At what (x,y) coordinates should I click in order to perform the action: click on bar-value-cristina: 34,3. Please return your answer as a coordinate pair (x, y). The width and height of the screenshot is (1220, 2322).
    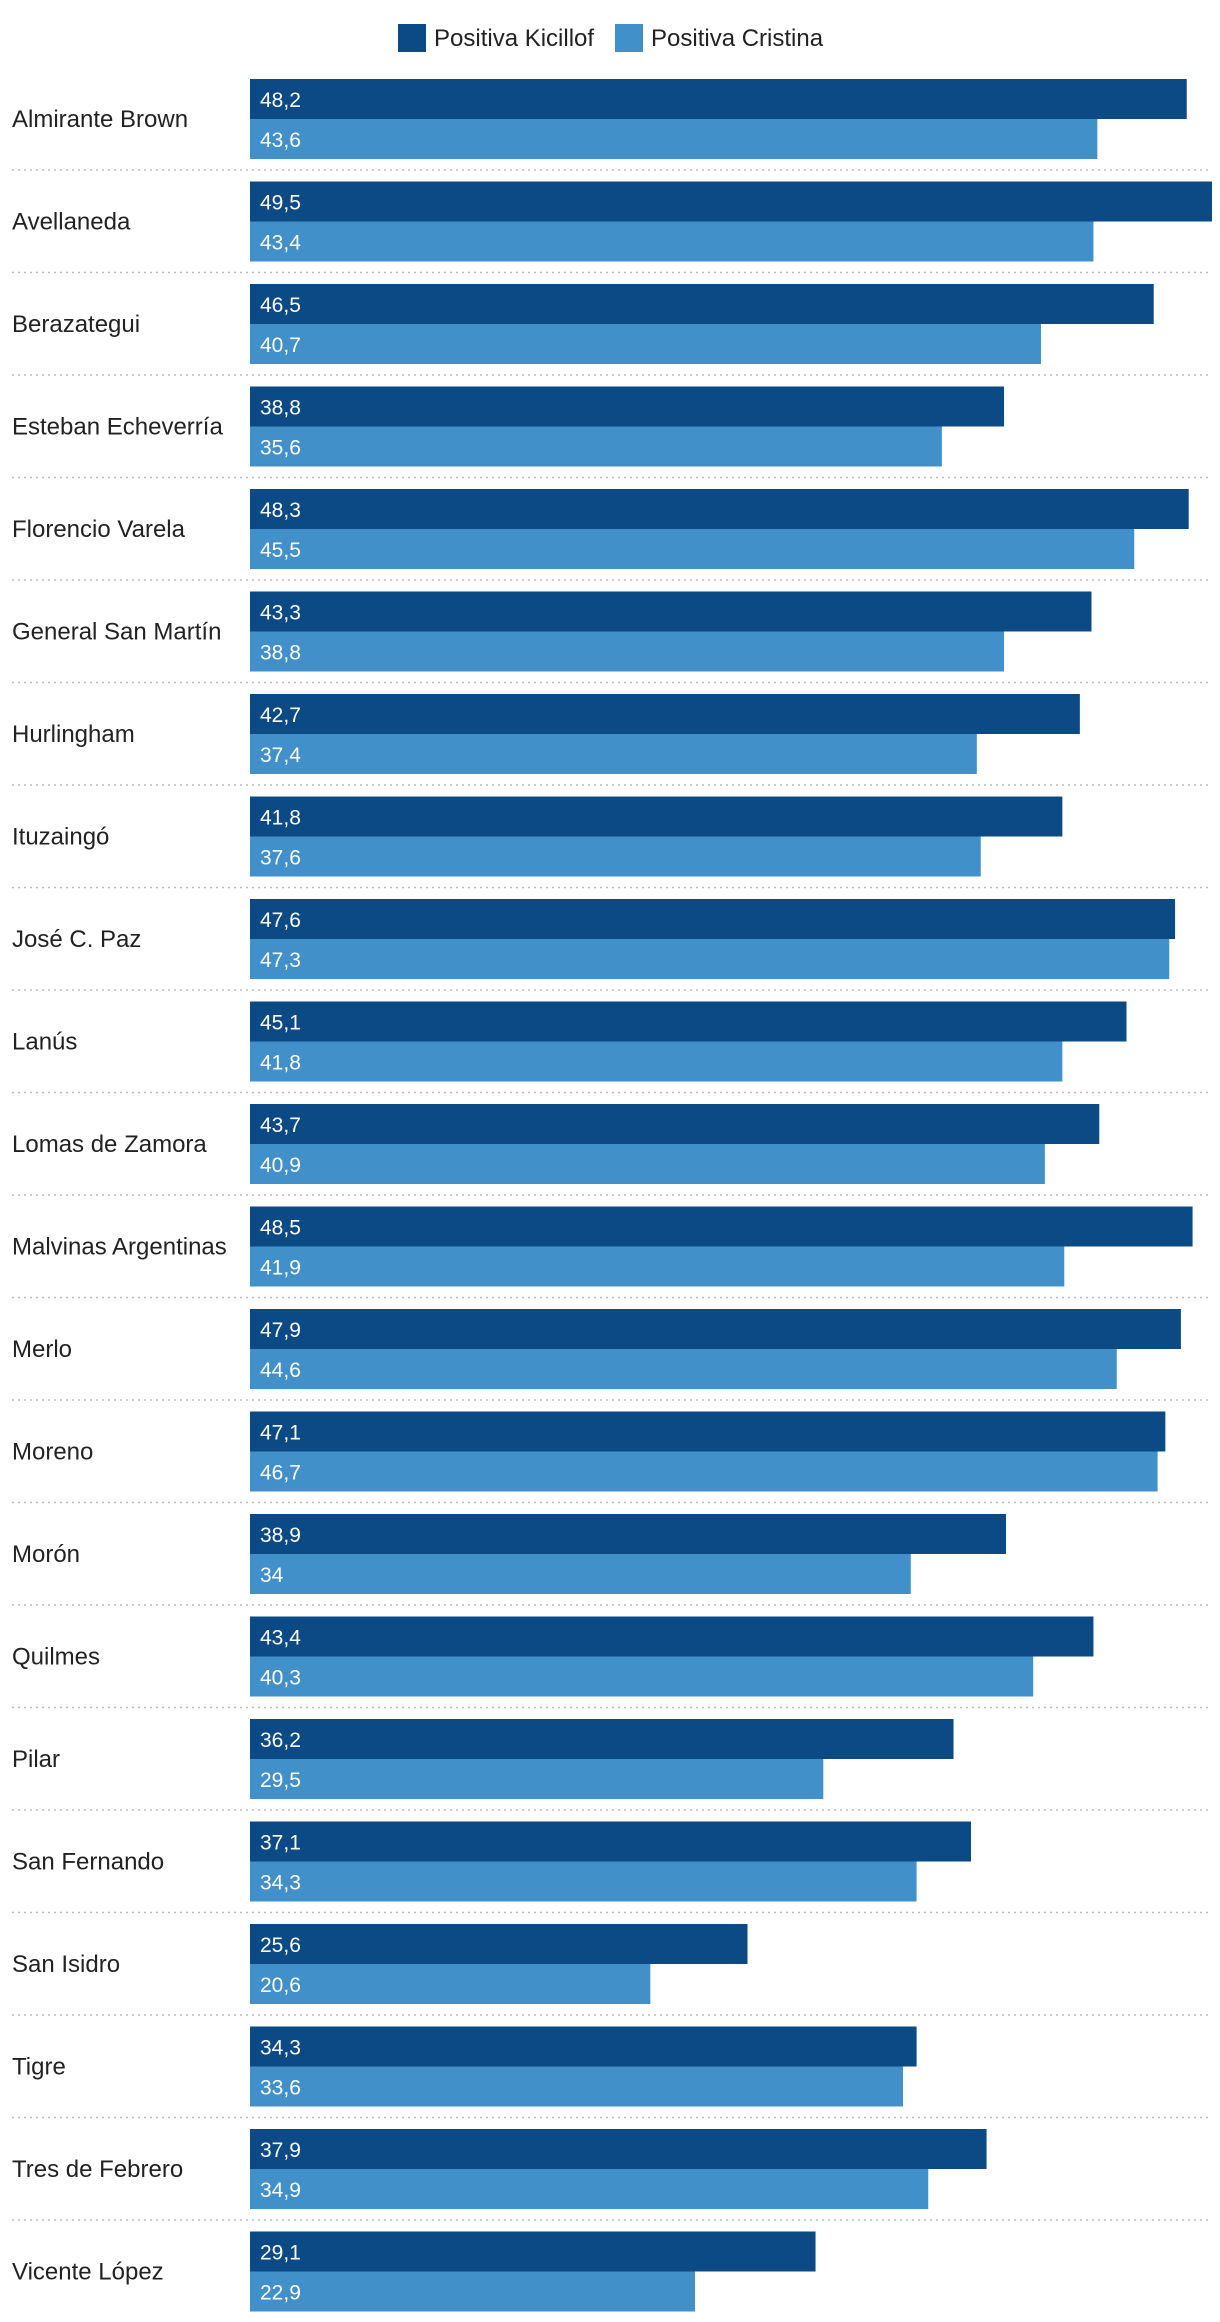
    Looking at the image, I should click on (280, 1883).